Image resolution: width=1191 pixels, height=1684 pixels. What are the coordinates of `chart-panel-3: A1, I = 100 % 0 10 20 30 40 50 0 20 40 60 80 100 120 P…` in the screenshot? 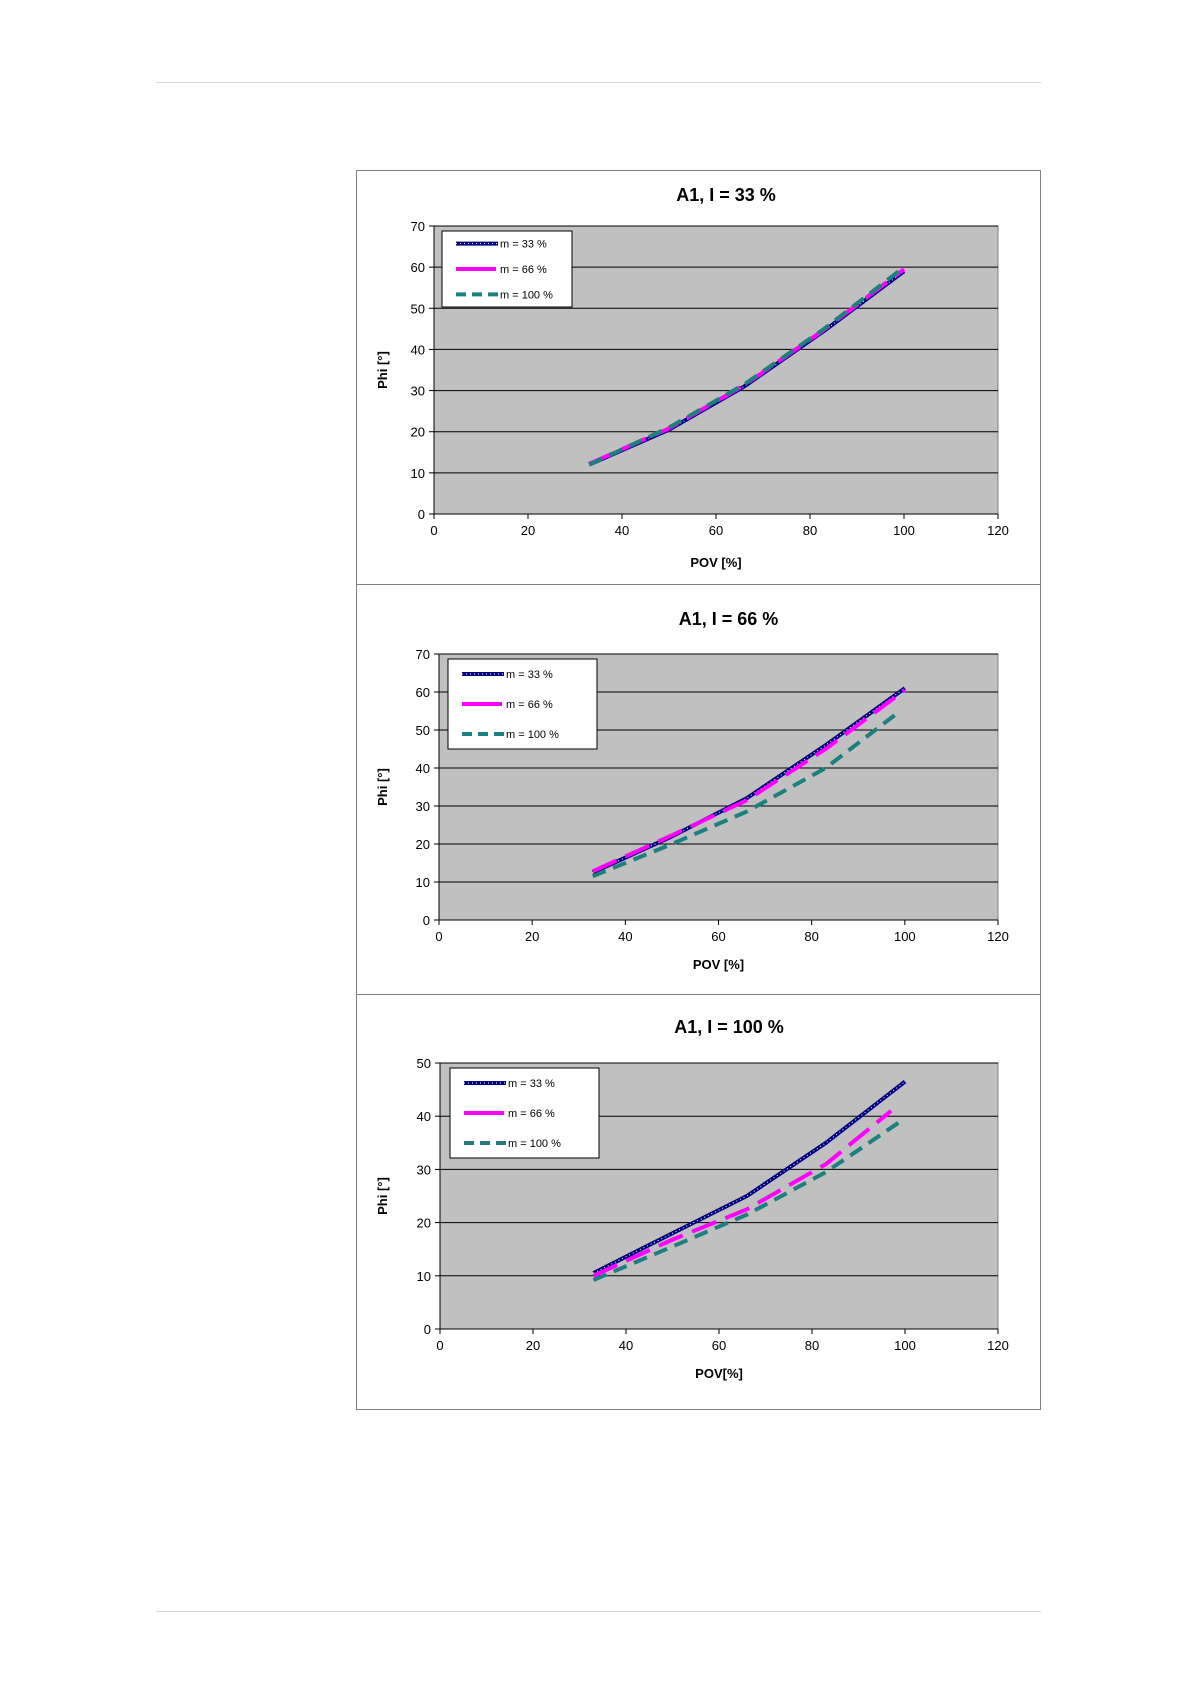 It's located at (698, 1201).